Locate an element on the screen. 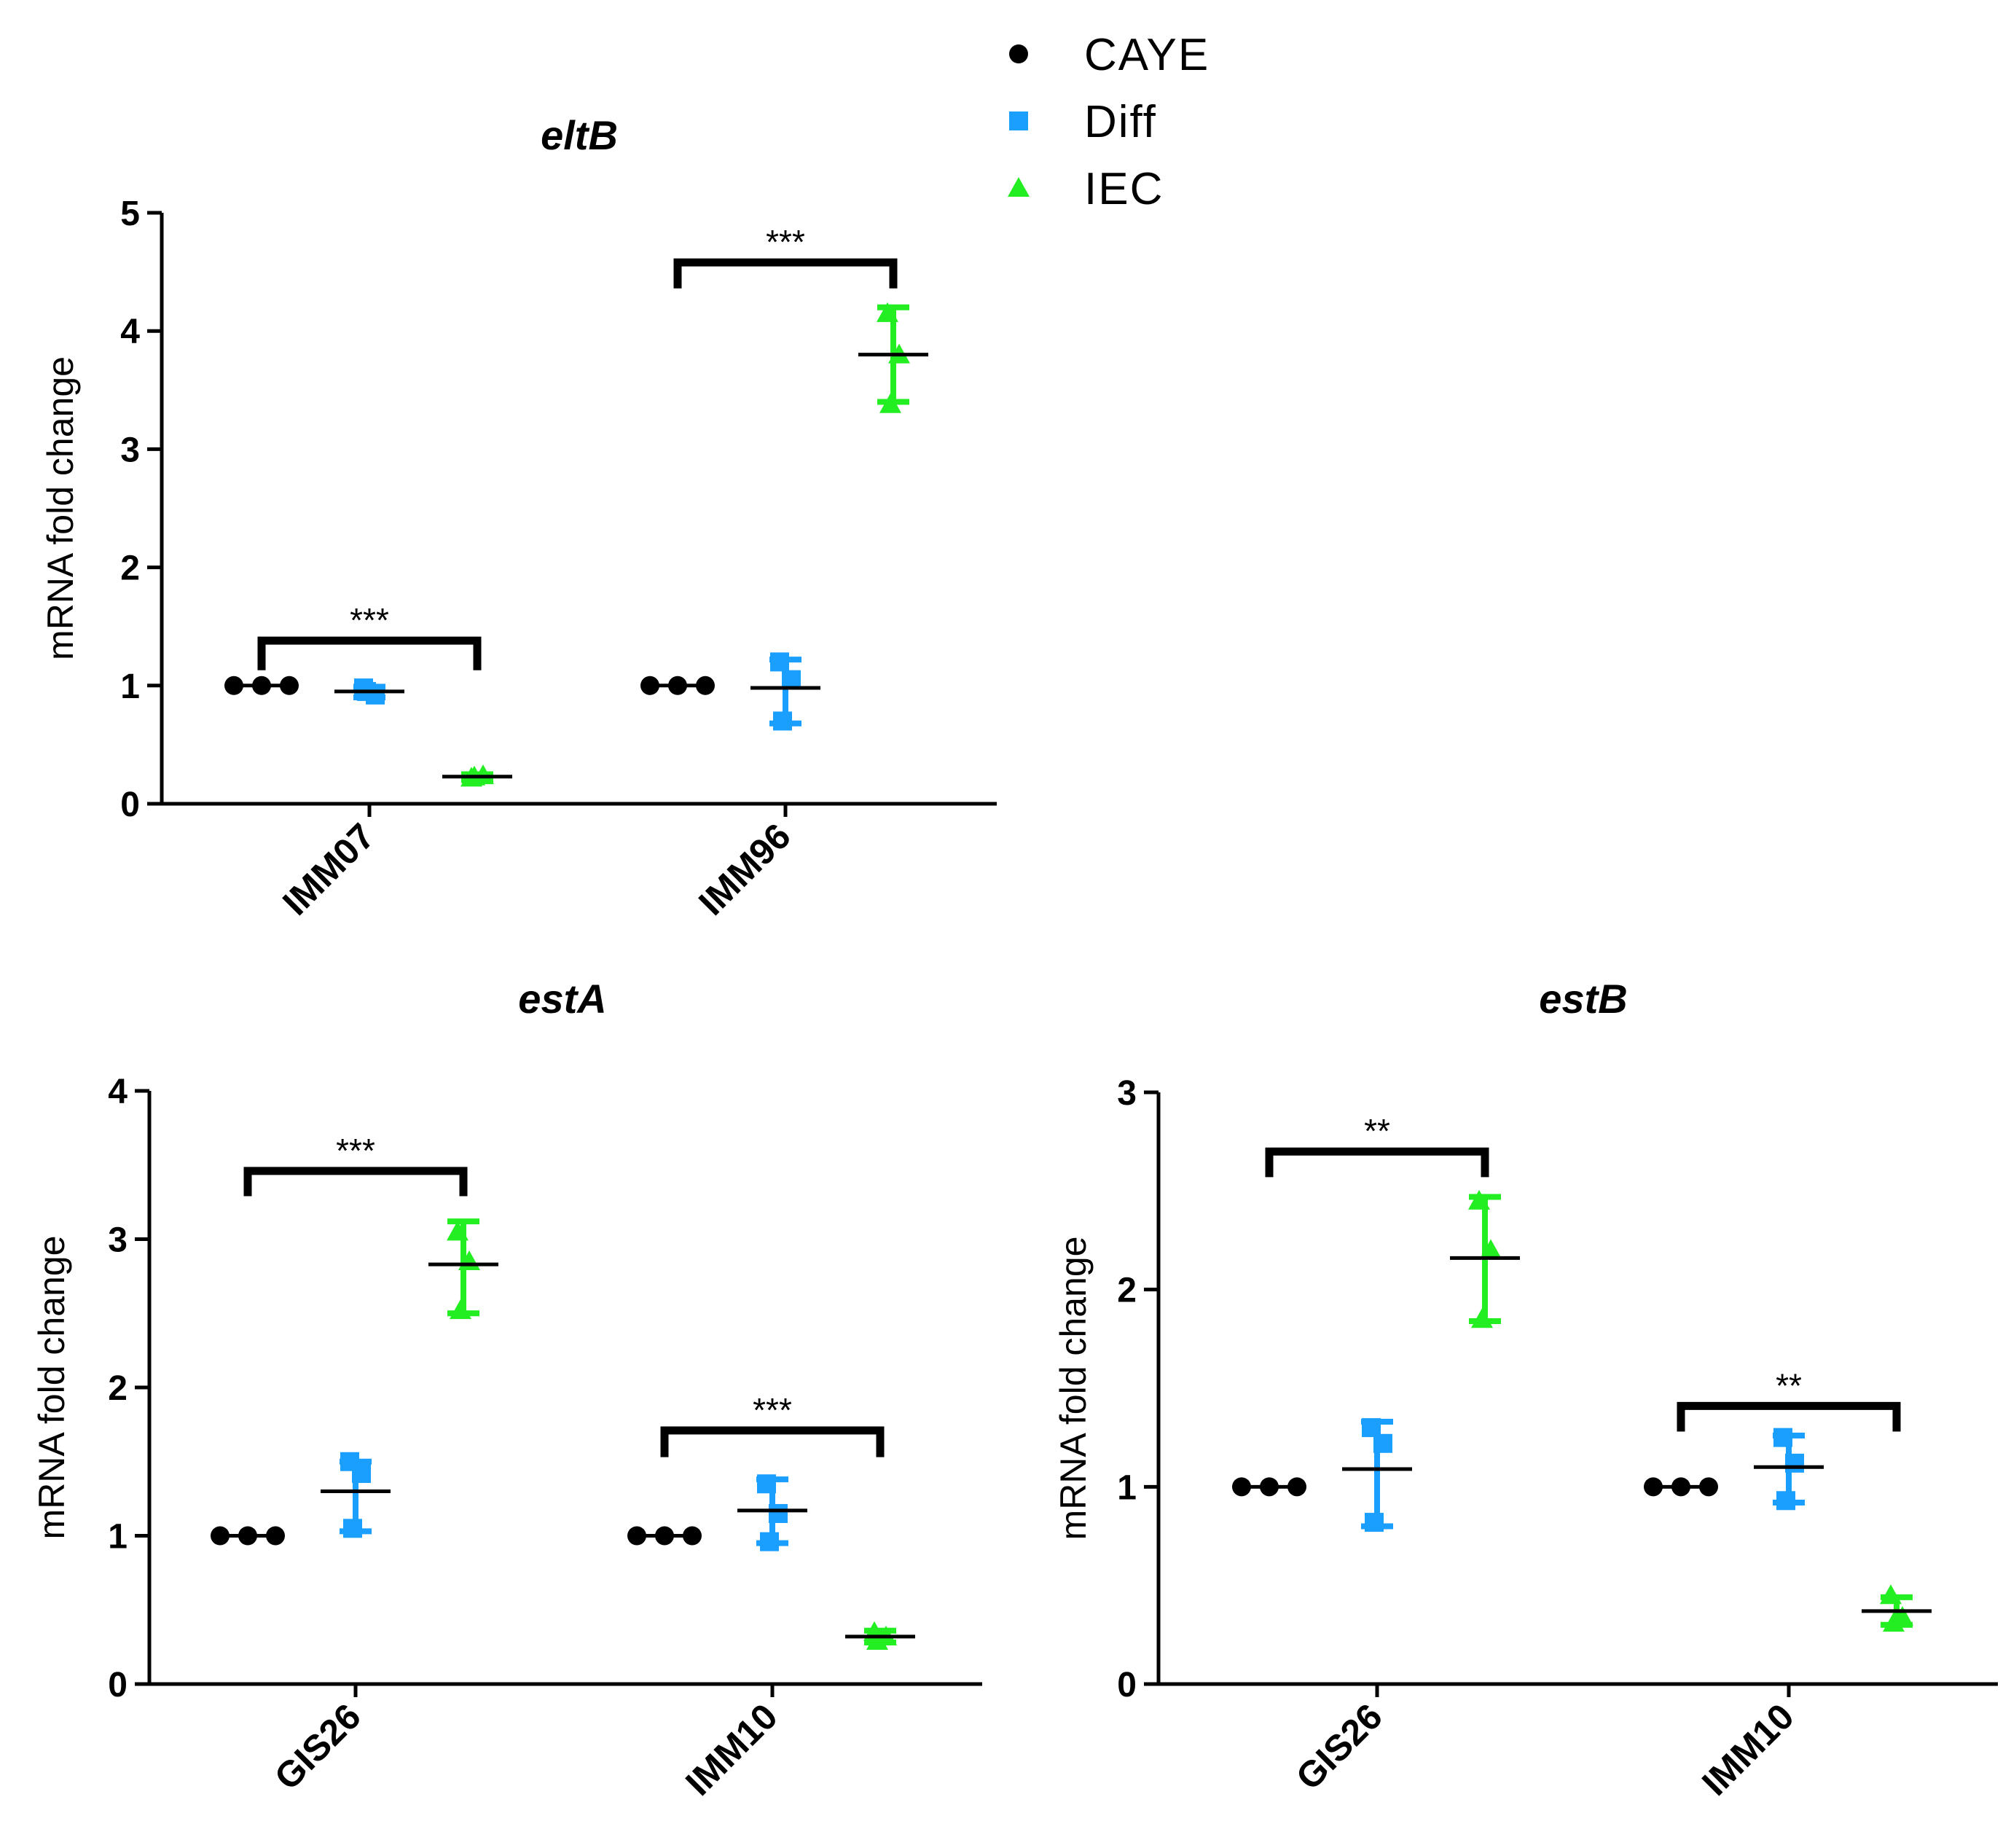  legend: CAYE Diff IEC is located at coordinates (1109, 122).